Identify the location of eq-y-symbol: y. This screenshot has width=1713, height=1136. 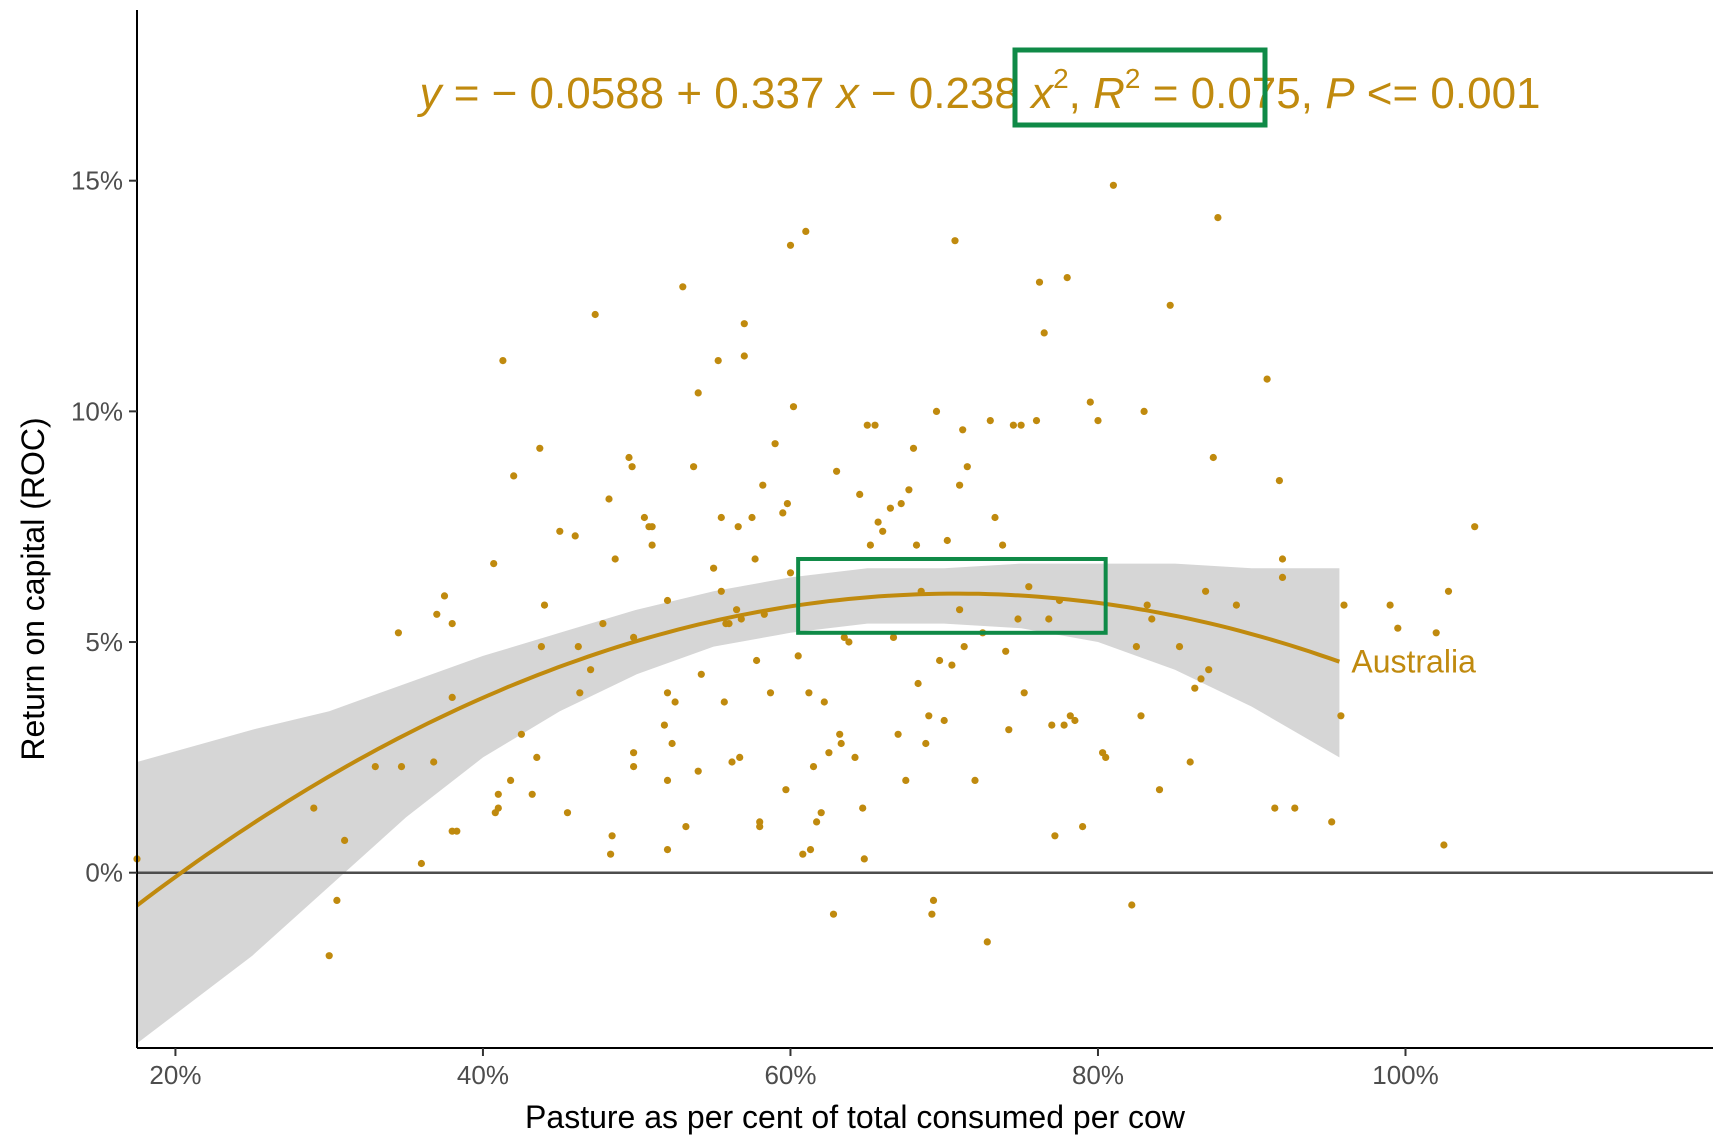
(430, 93).